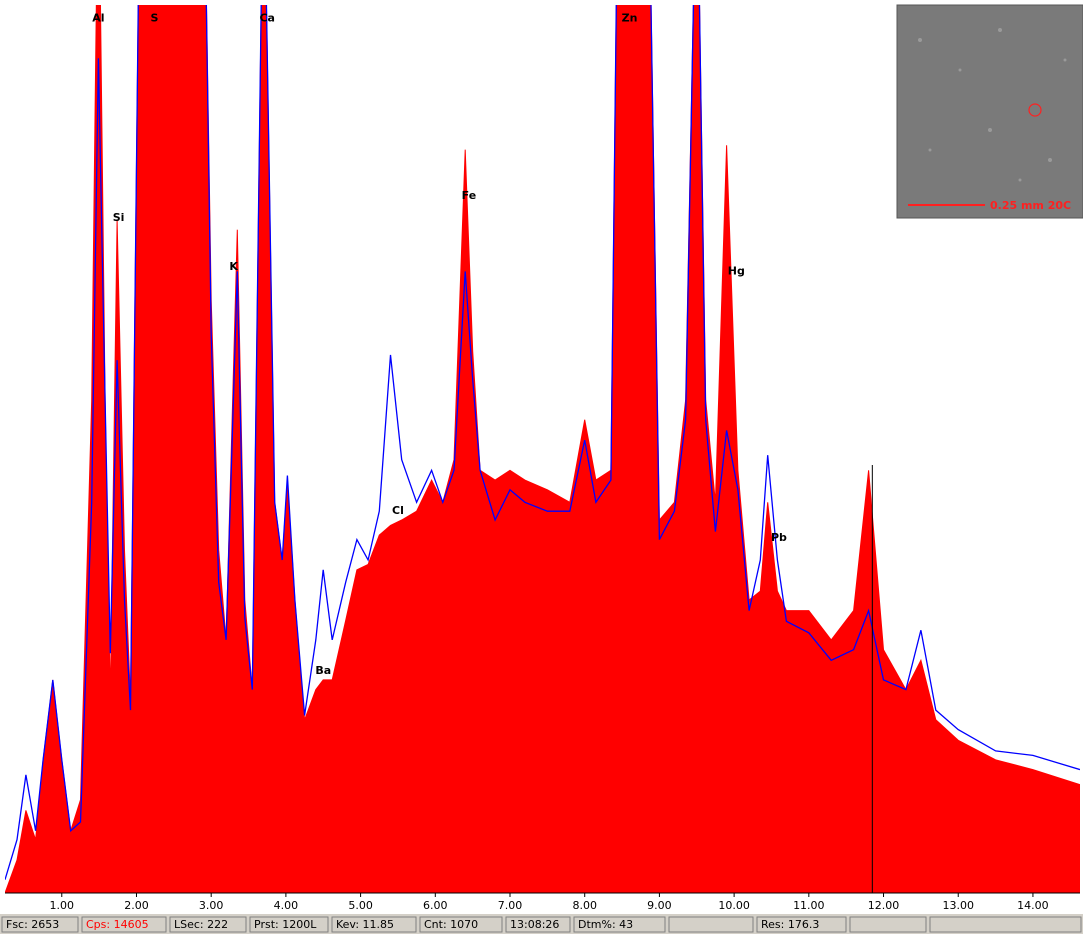  What do you see at coordinates (365, 924) in the screenshot?
I see `status-text: Kev: 11.85` at bounding box center [365, 924].